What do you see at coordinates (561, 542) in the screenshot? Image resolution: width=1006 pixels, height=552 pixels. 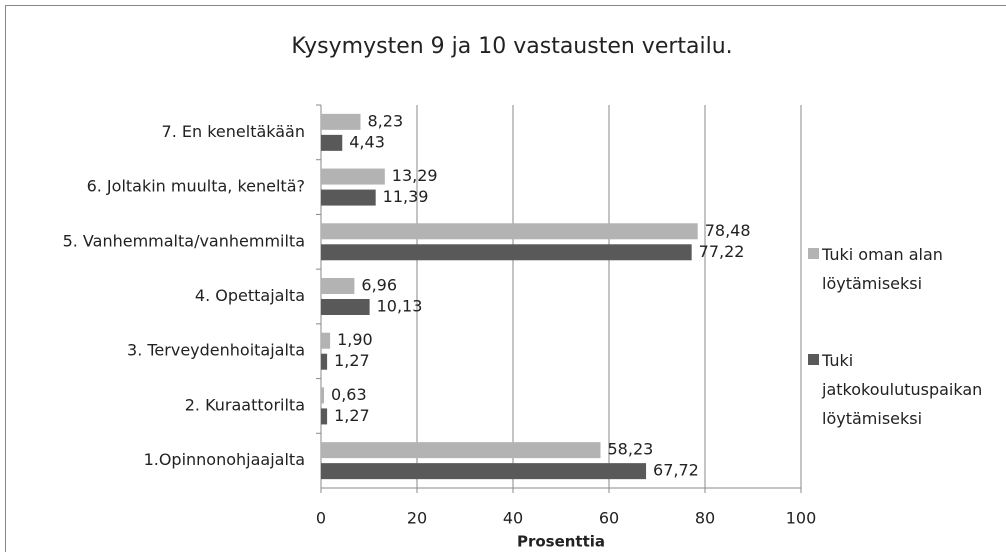 I see `x-axis-label: Prosenttia` at bounding box center [561, 542].